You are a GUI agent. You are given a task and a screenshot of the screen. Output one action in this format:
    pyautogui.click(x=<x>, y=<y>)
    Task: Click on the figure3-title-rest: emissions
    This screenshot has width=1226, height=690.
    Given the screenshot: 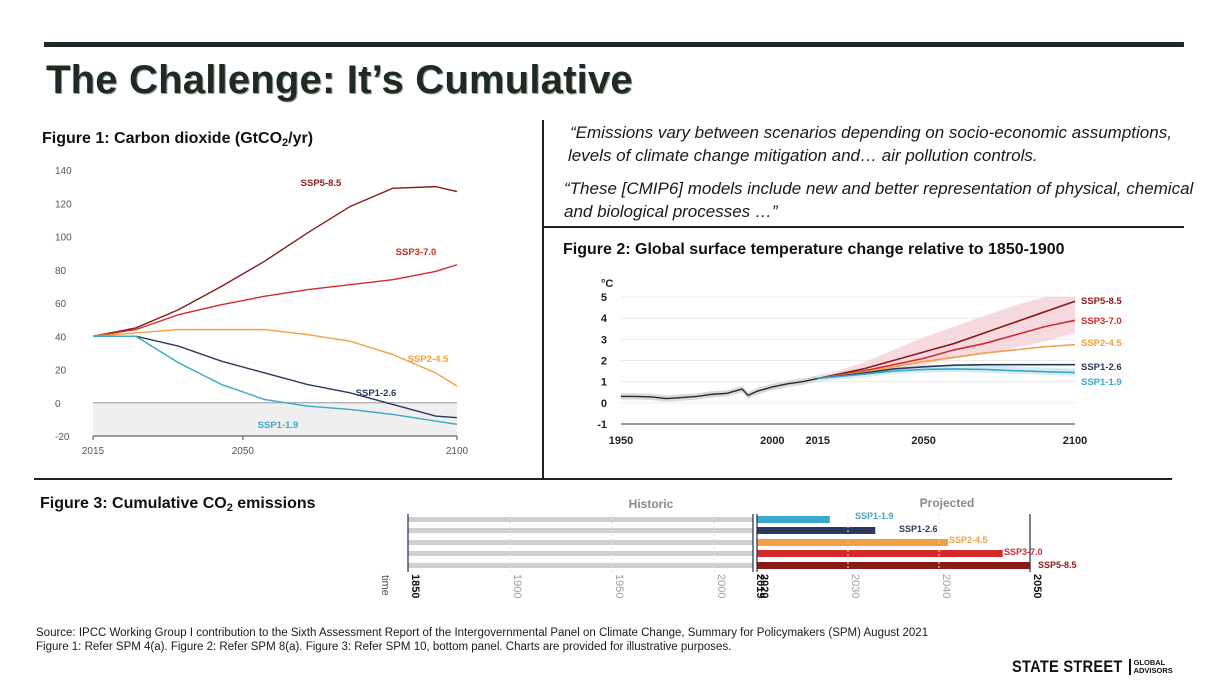 What is the action you would take?
    pyautogui.click(x=274, y=503)
    